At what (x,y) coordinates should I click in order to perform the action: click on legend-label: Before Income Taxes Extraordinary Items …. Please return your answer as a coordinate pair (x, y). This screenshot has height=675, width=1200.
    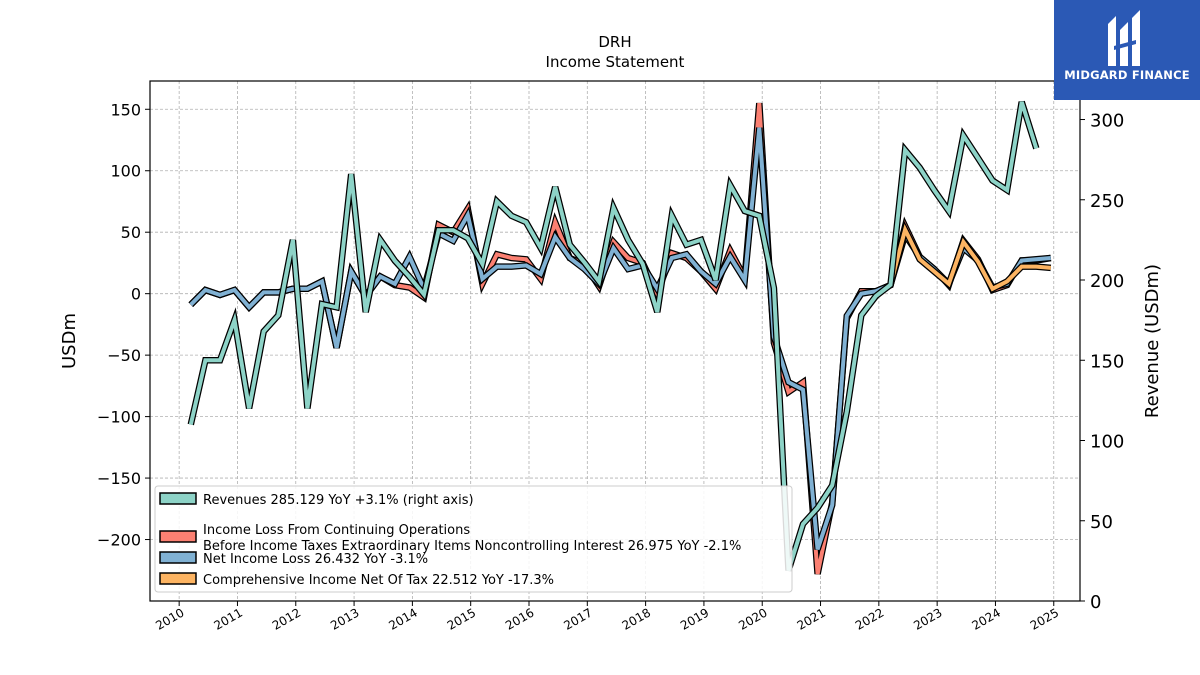
    Looking at the image, I should click on (472, 546).